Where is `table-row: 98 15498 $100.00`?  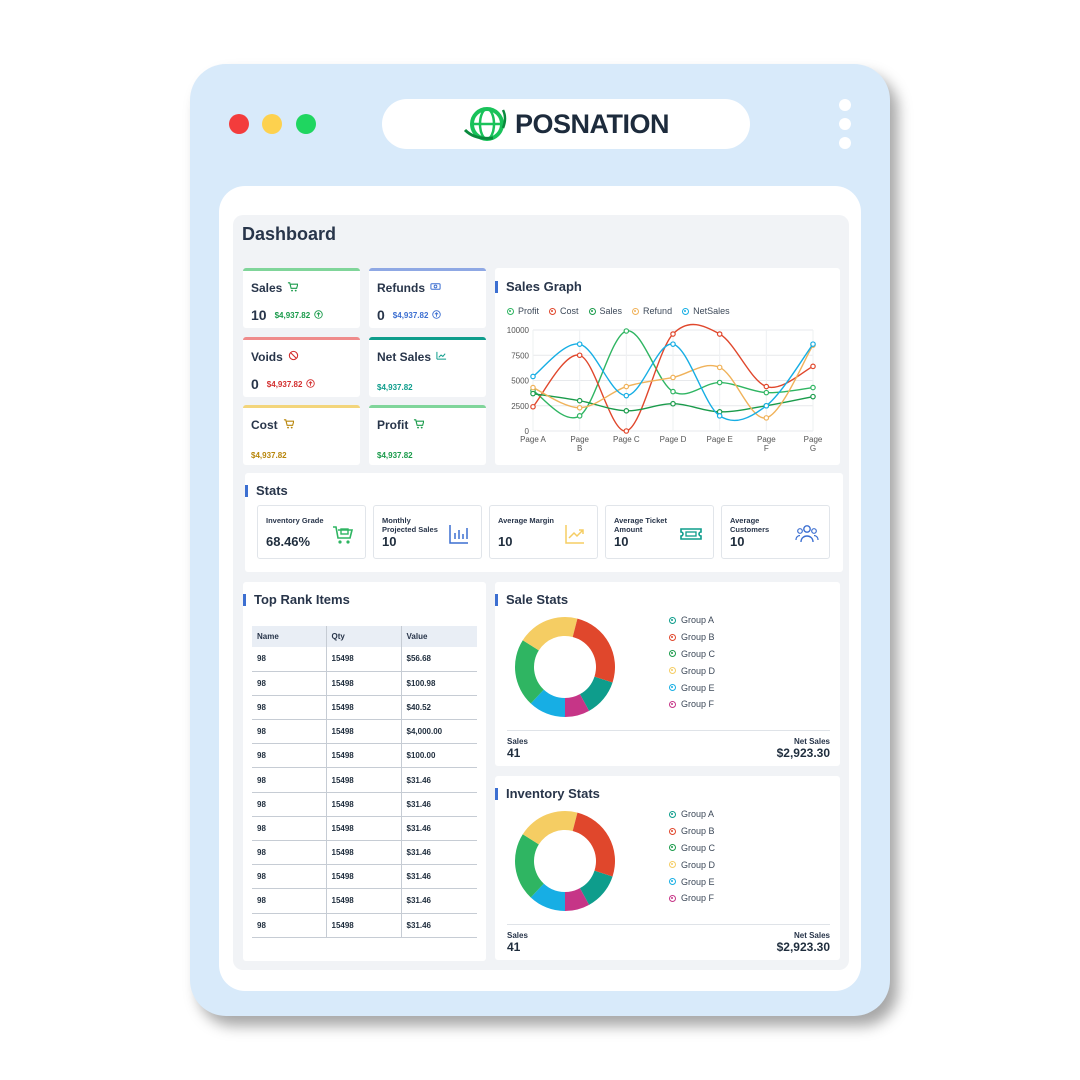 table-row: 98 15498 $100.00 is located at coordinates (364, 756).